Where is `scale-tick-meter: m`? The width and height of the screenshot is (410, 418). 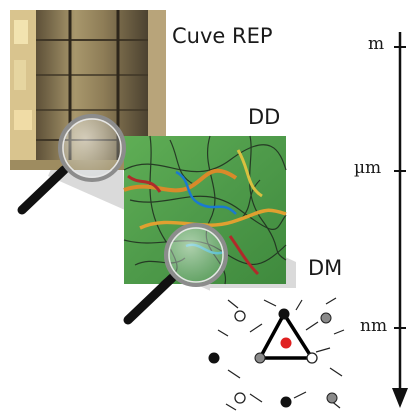
scale-tick-meter: m is located at coordinates (376, 44).